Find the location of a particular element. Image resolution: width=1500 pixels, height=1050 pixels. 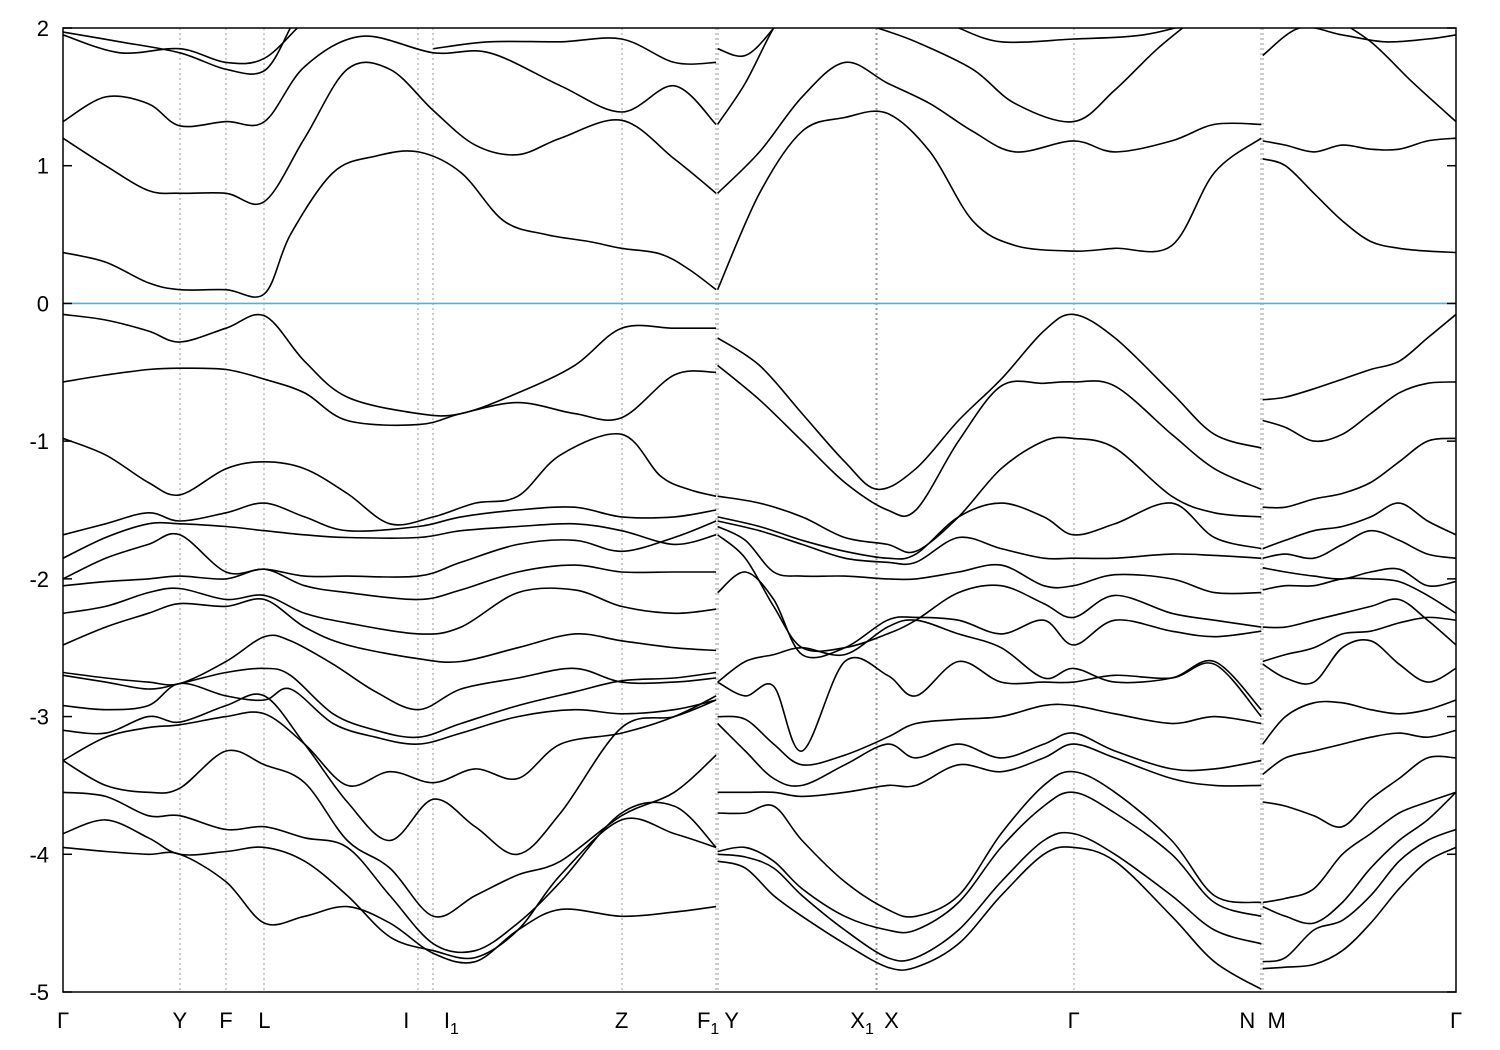

x-axis: Γ Y F L I I1 Z F1 Y X1 X Γ N M Γ is located at coordinates (759, 1023).